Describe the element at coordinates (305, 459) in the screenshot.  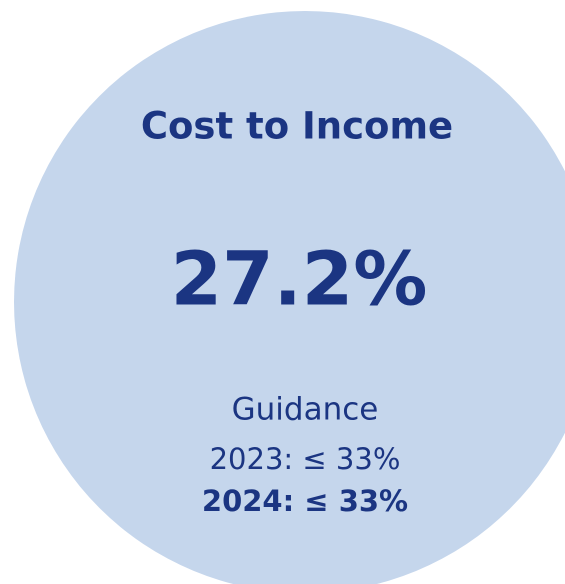
I see `guidance-line: 2023: ≤ 33%` at that location.